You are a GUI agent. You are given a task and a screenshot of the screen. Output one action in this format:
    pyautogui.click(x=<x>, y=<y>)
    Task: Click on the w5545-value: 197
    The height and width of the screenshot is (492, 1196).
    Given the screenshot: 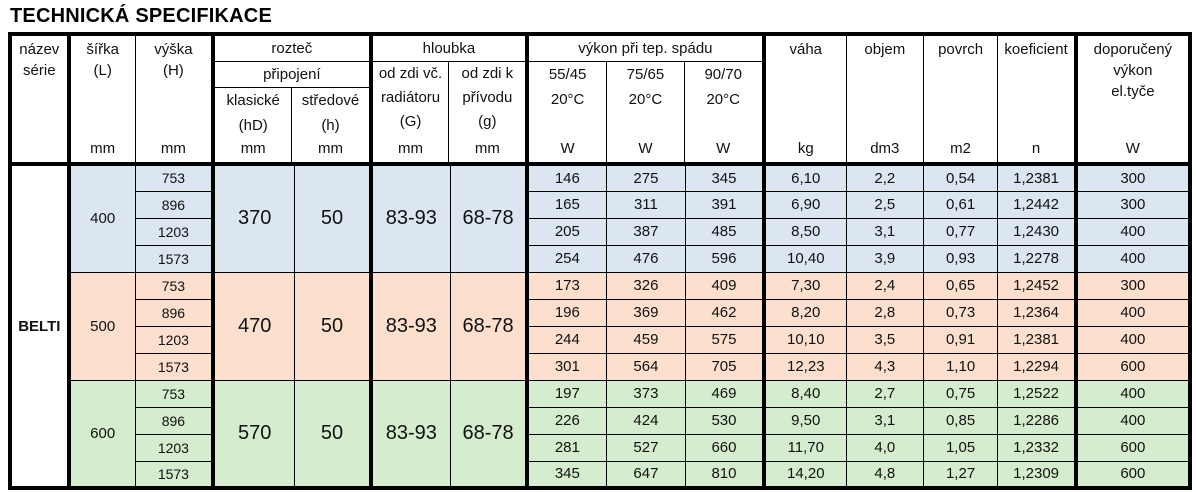 What is the action you would take?
    pyautogui.click(x=566, y=393)
    